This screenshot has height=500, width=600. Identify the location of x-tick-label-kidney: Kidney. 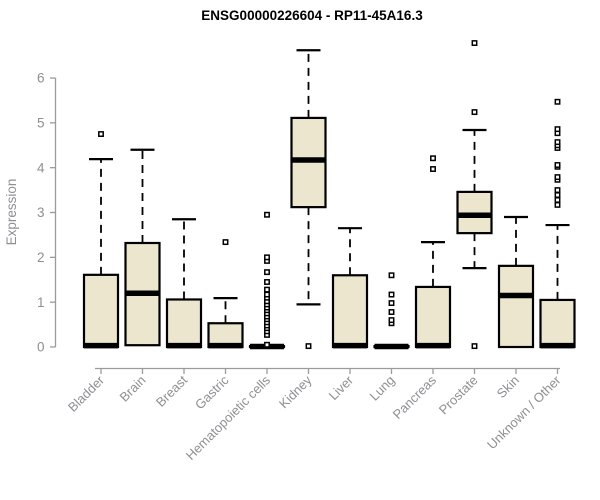
(295, 391).